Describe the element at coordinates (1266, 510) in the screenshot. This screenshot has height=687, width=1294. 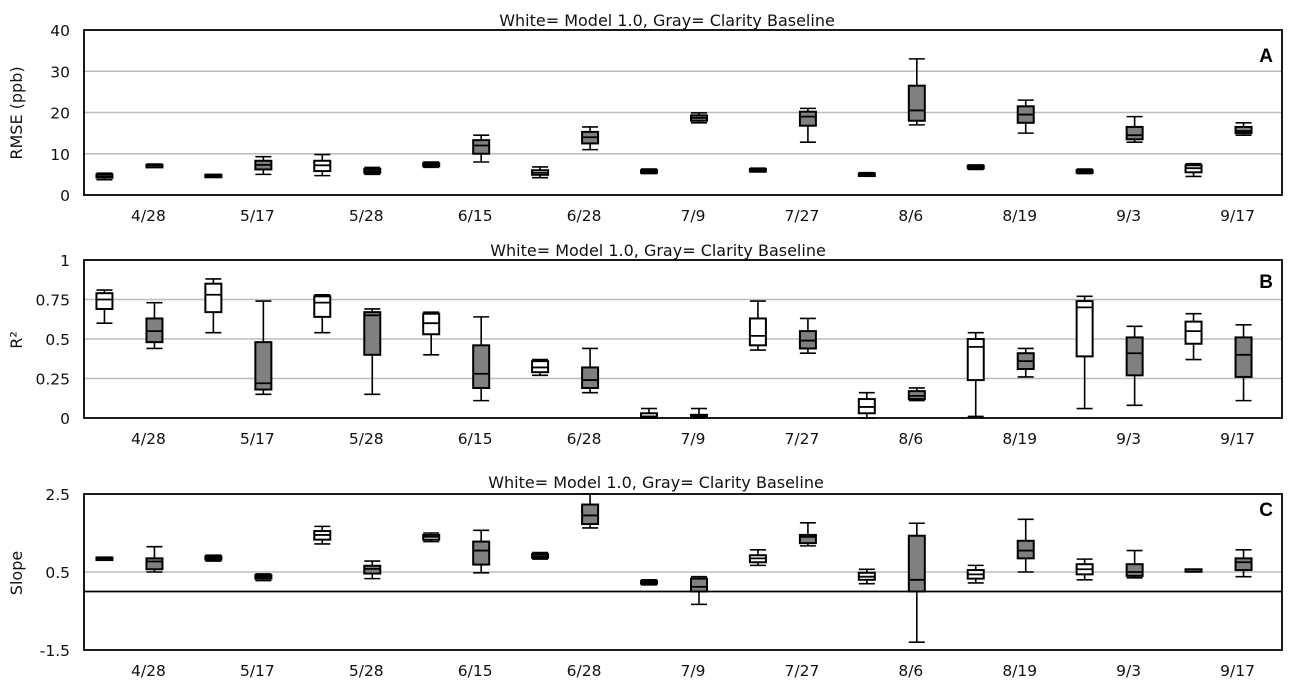
I see `panel-c-label: C` at that location.